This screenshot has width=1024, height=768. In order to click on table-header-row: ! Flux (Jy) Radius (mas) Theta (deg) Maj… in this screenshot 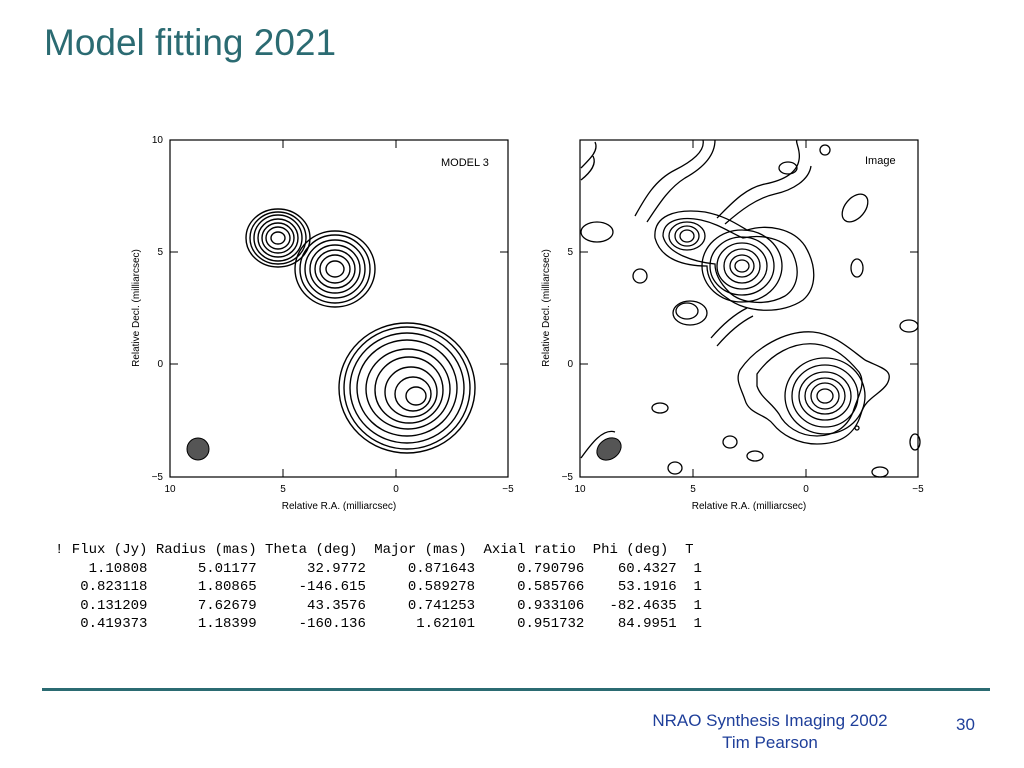, I will do `click(378, 550)`.